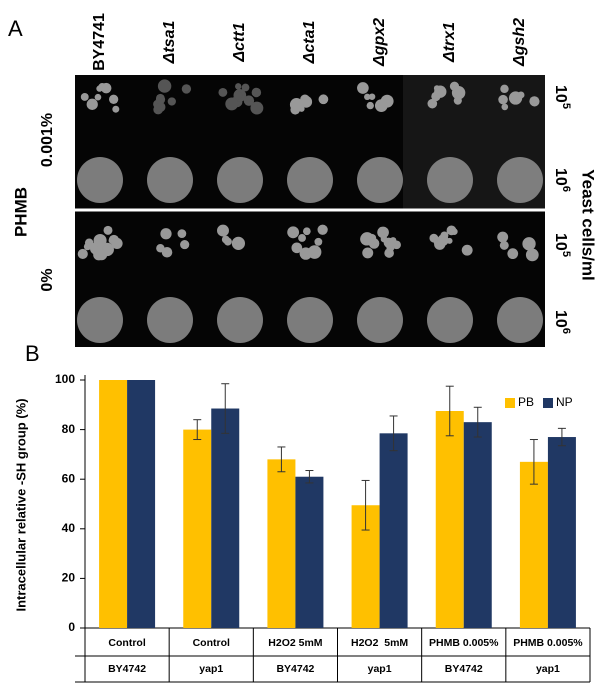  I want to click on strain-label: Δtrx1, so click(449, 42).